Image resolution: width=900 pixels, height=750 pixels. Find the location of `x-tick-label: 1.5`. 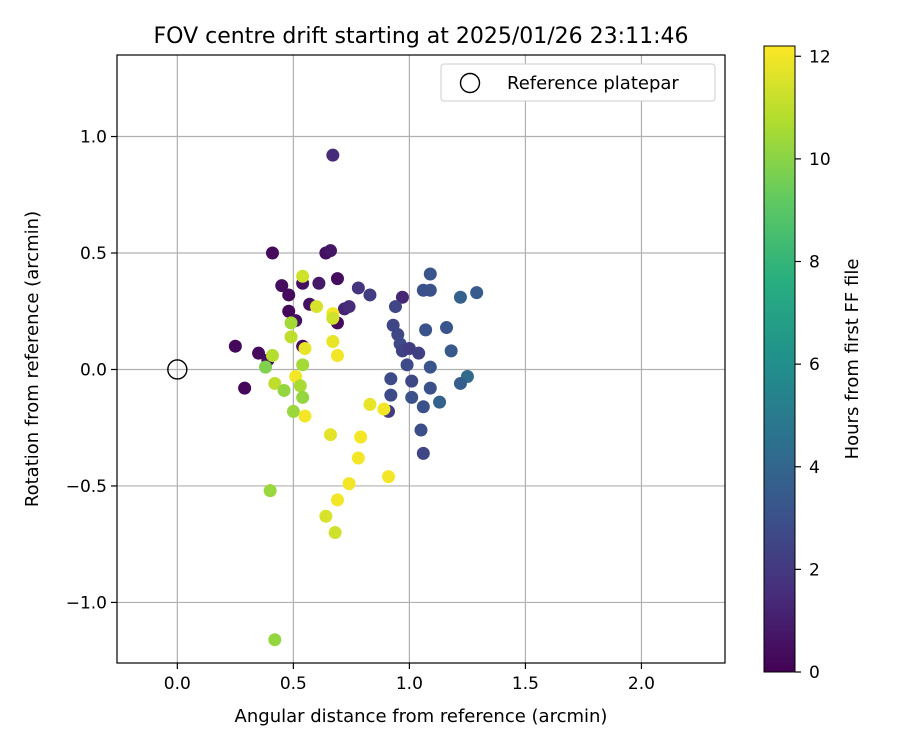

x-tick-label: 1.5 is located at coordinates (525, 684).